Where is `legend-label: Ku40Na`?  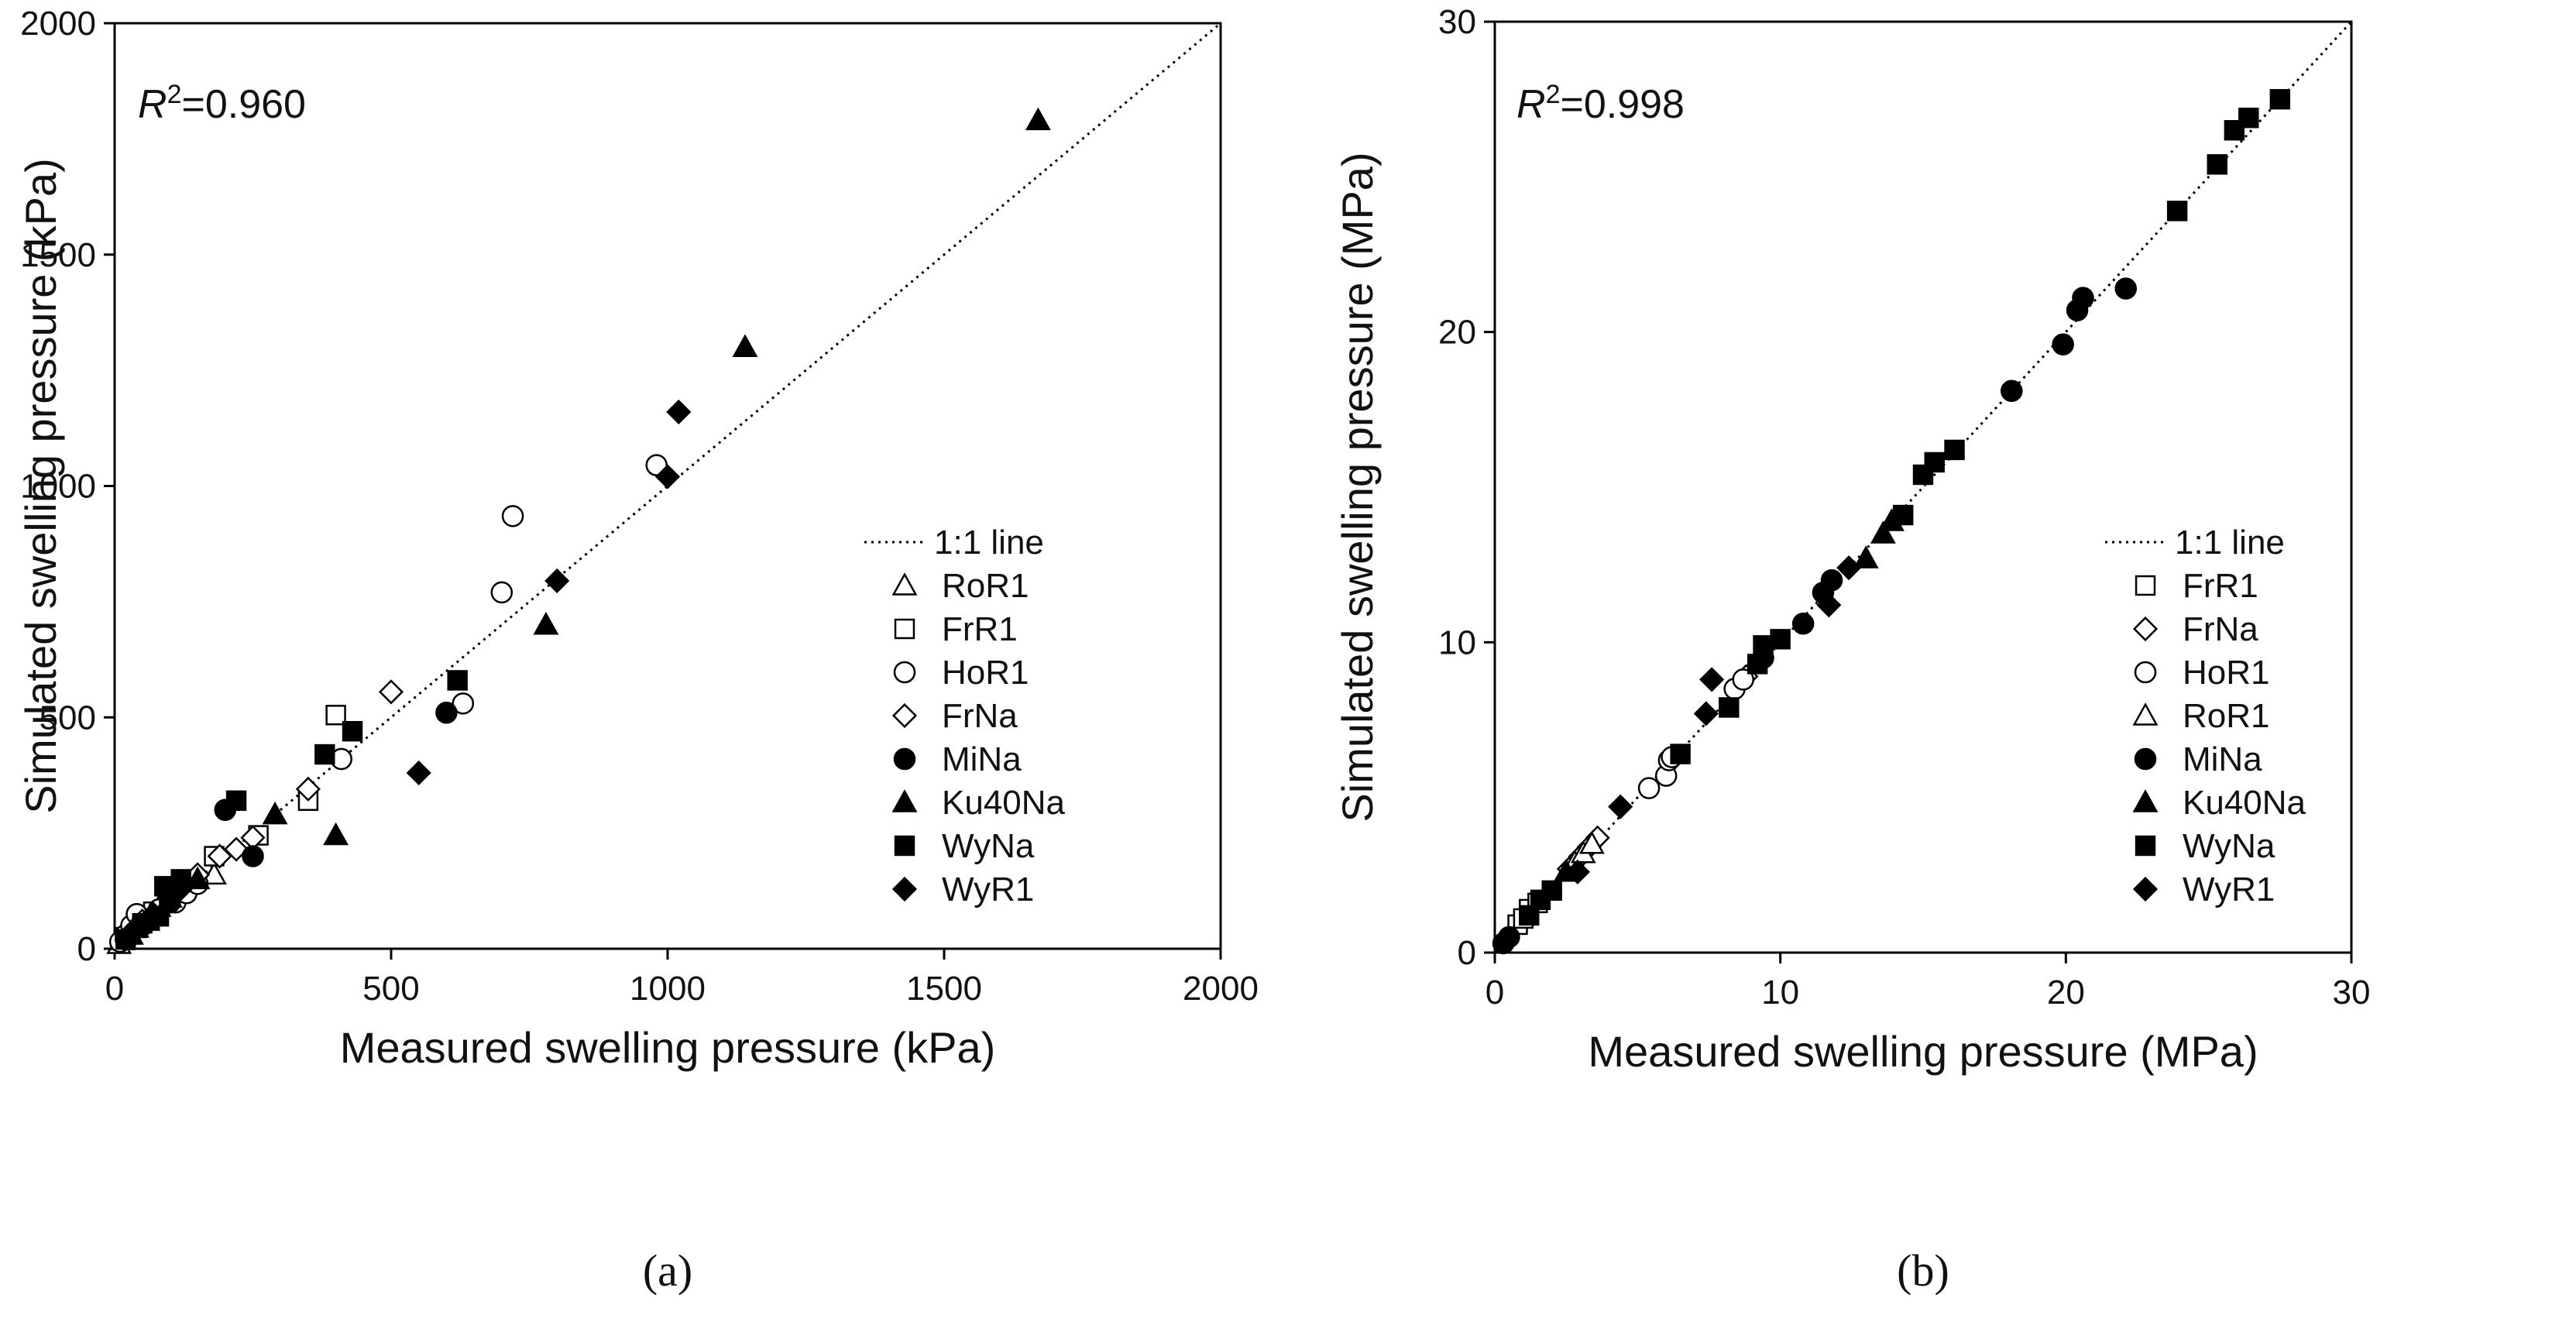
legend-label: Ku40Na is located at coordinates (1004, 803).